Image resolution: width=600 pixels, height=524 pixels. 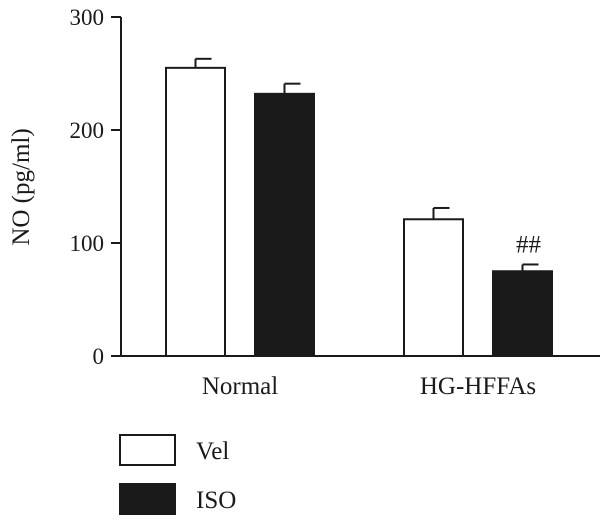 I want to click on y-tick-label: 300, so click(x=87, y=17).